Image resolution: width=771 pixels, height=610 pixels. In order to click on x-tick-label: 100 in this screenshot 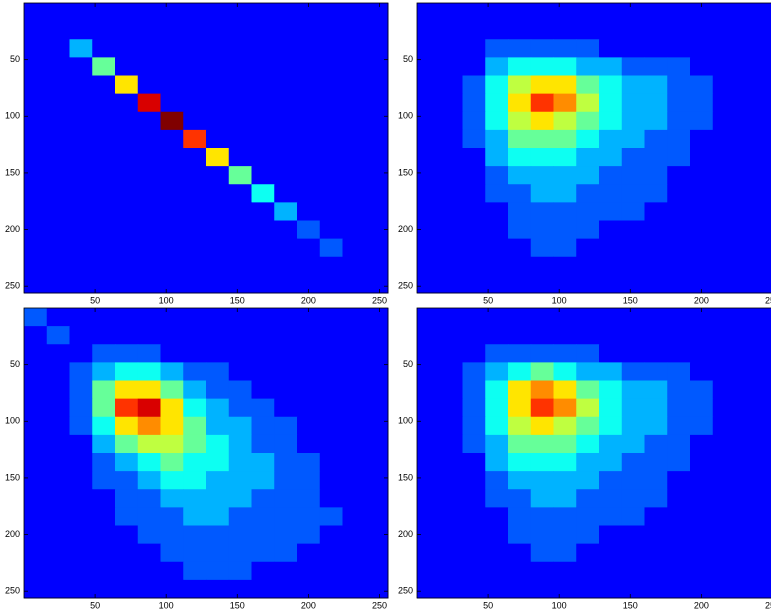, I will do `click(166, 300)`.